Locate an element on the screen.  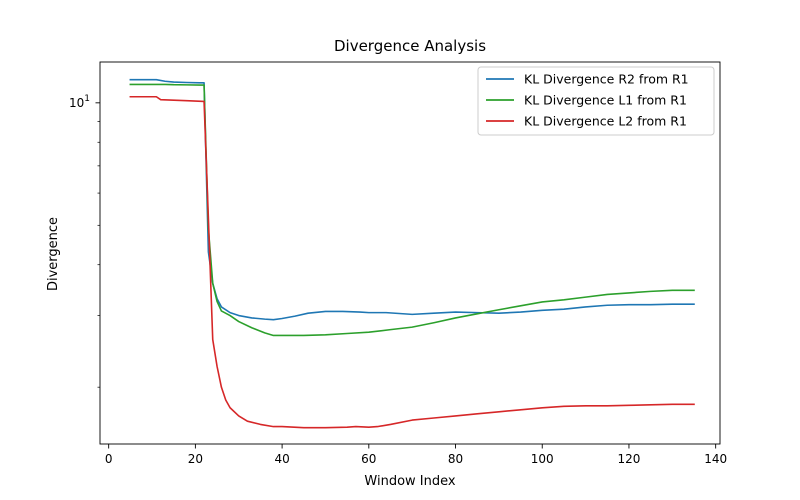
x-tick-label: 40 is located at coordinates (281, 459).